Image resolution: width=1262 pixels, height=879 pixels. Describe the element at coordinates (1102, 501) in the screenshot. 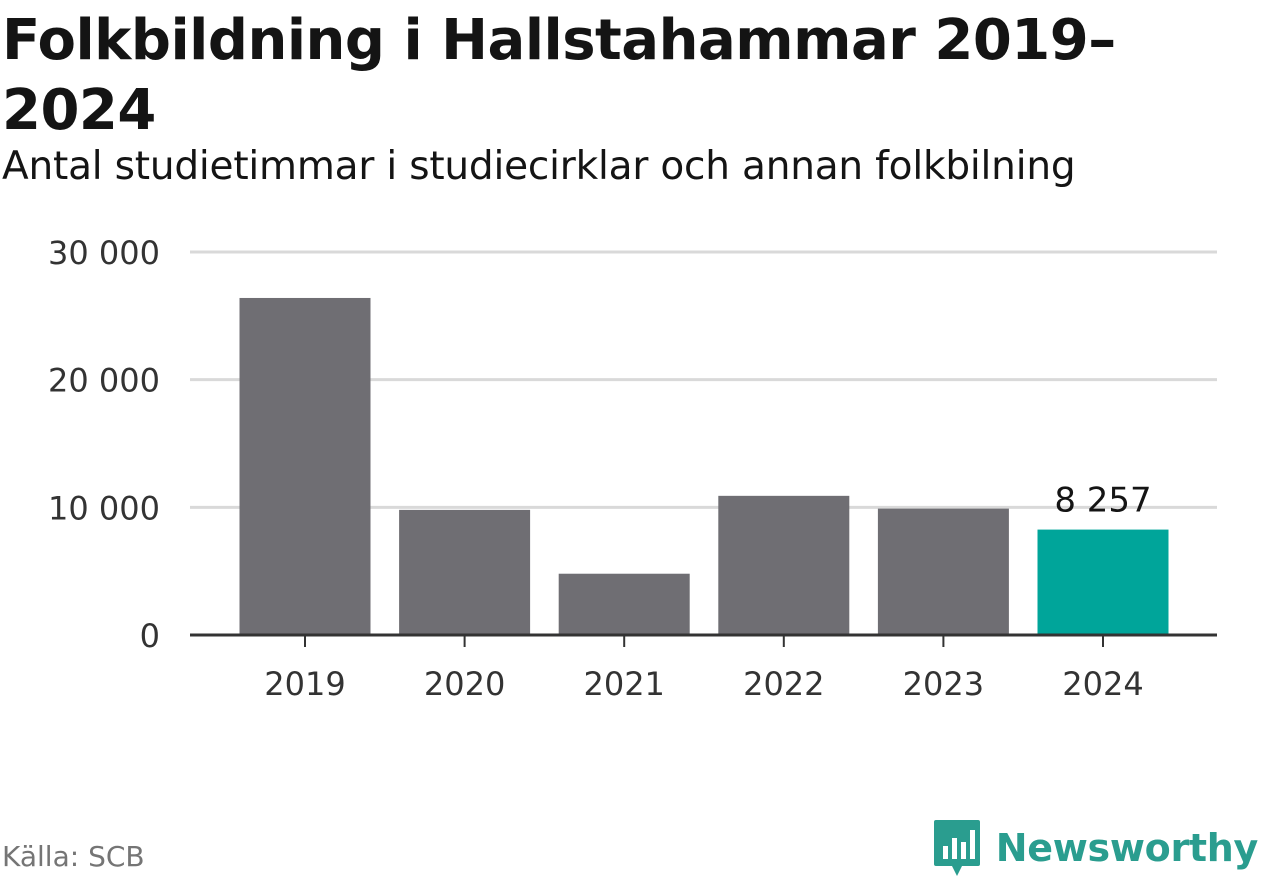

I see `data-label: 8 257` at that location.